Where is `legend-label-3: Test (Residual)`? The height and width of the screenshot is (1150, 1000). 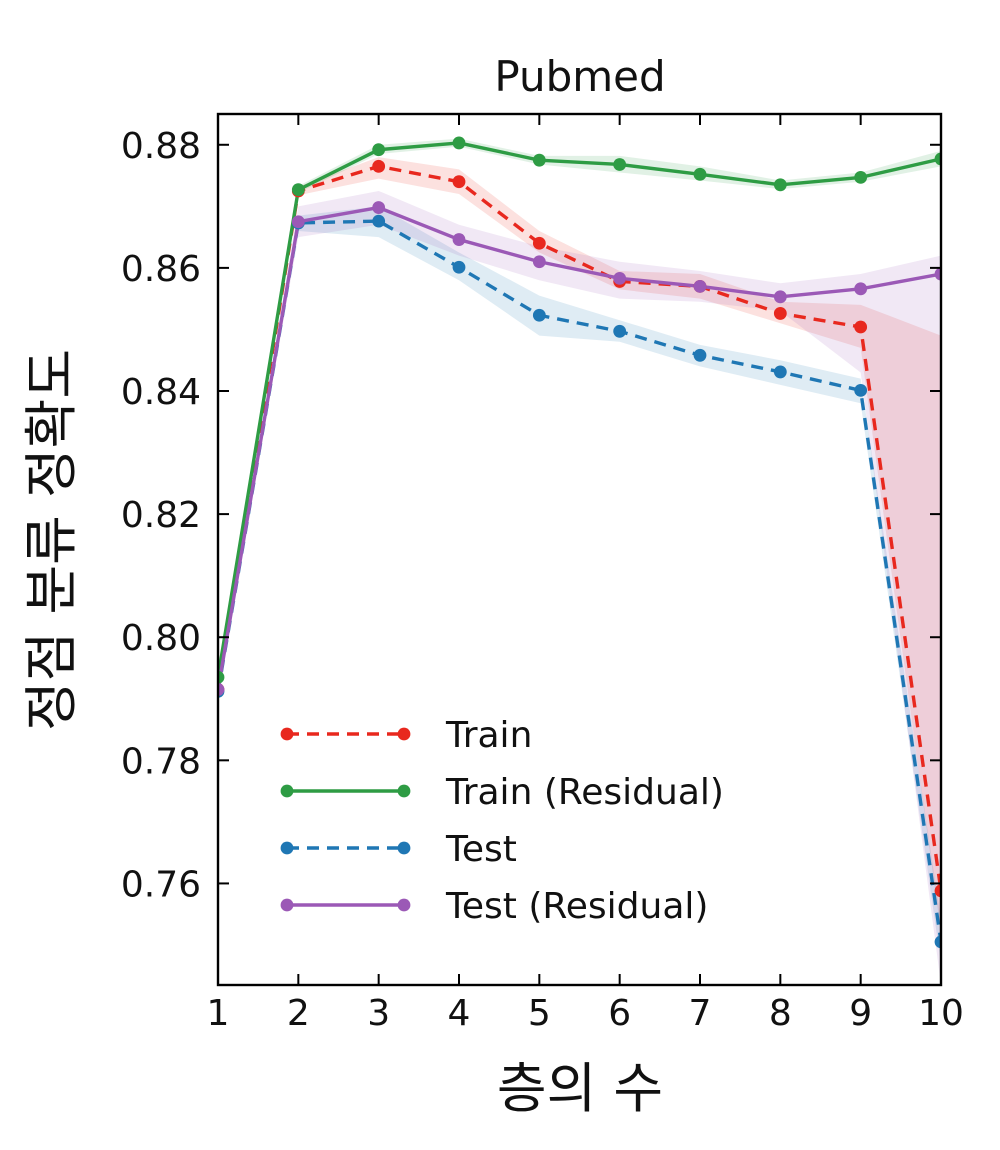
legend-label-3: Test (Residual) is located at coordinates (576, 906).